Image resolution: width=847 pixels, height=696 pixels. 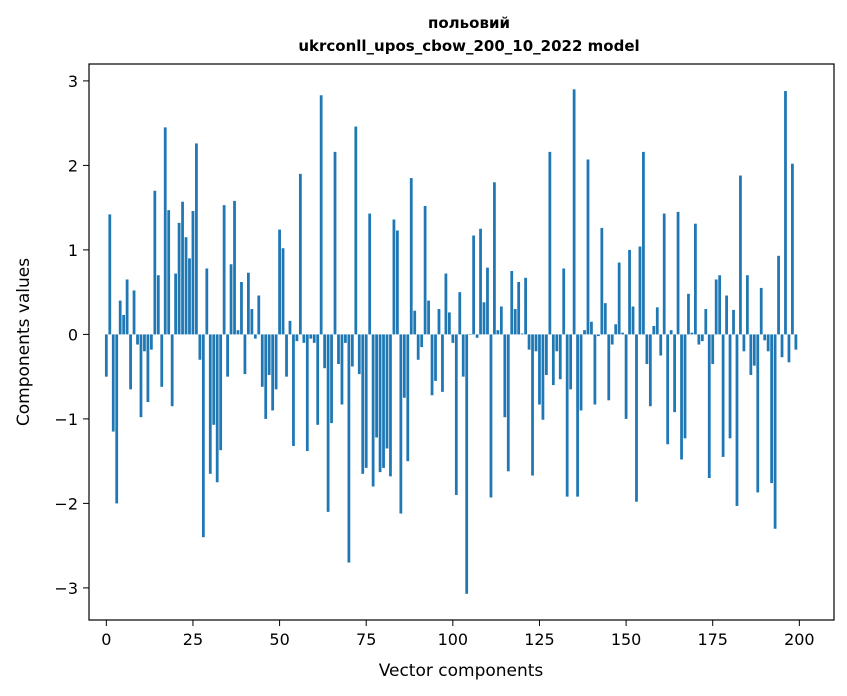 What do you see at coordinates (626, 639) in the screenshot?
I see `x-tick-label: 150` at bounding box center [626, 639].